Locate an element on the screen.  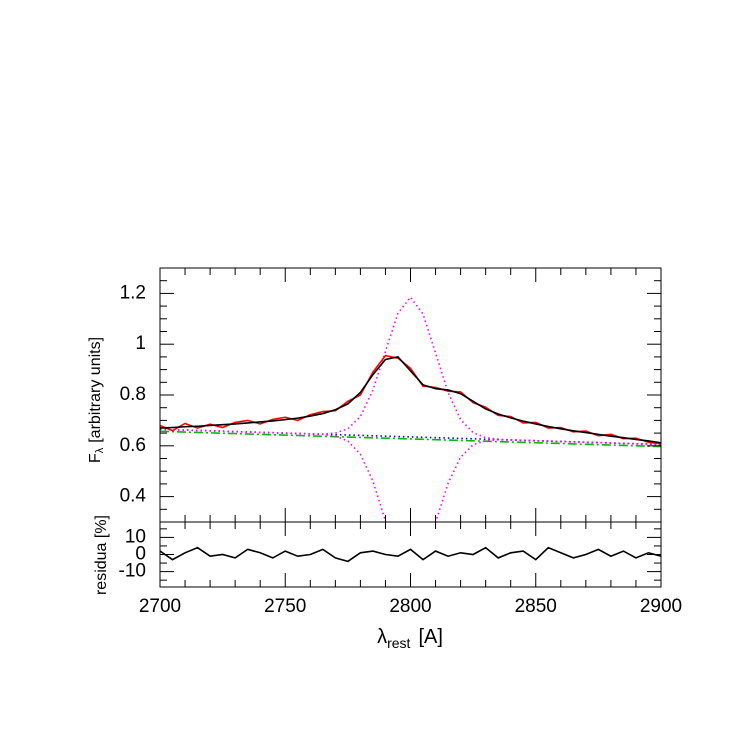
y-tick-label: -10 is located at coordinates (132, 571).